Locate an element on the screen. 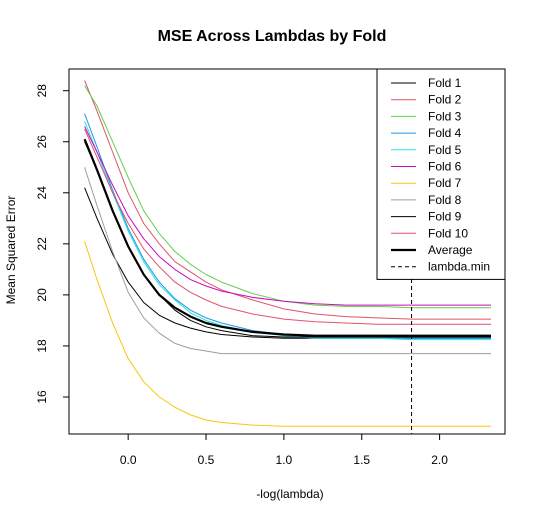 Image resolution: width=540 pixels, height=520 pixels. y-tick-label: 26 is located at coordinates (42, 142).